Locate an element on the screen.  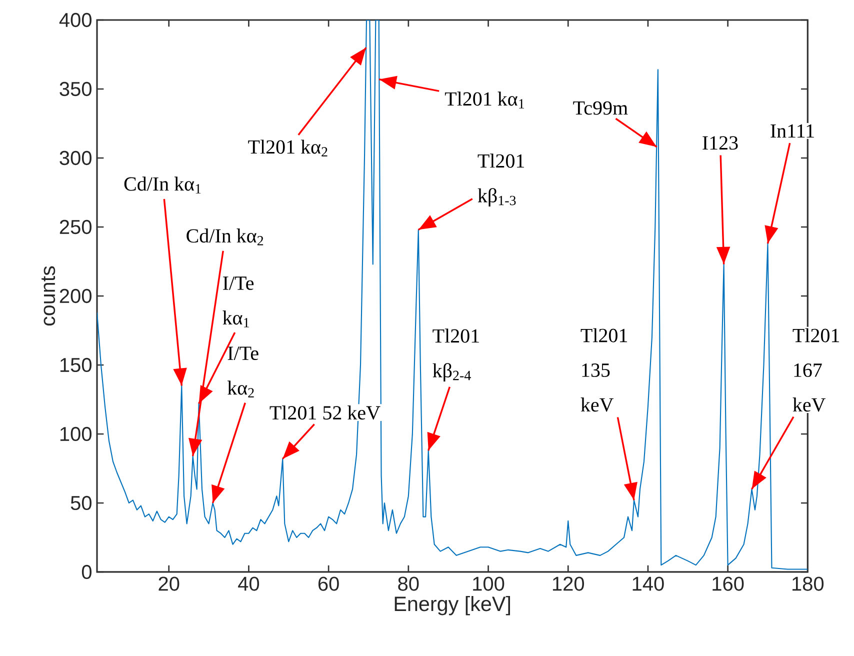
y-tick-label: 400 is located at coordinates (75, 20).